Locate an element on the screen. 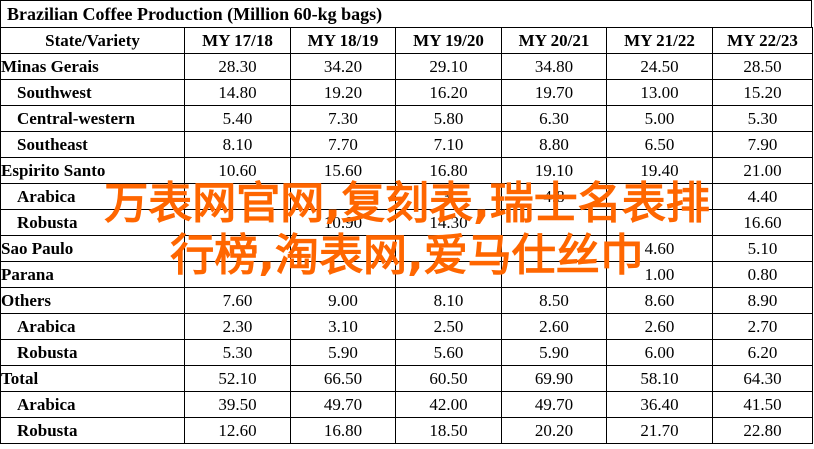 The height and width of the screenshot is (449, 814). table-cell: 36.40 is located at coordinates (659, 404).